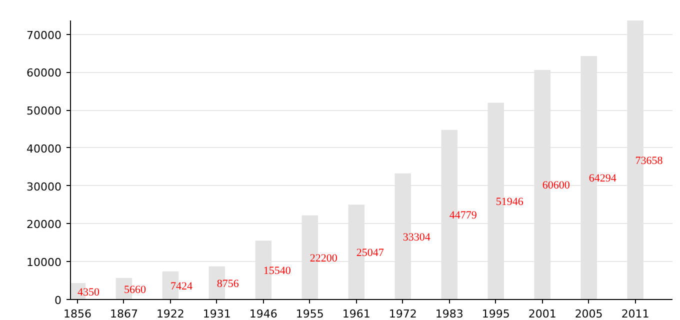  What do you see at coordinates (324, 258) in the screenshot?
I see `data-label: 22200` at bounding box center [324, 258].